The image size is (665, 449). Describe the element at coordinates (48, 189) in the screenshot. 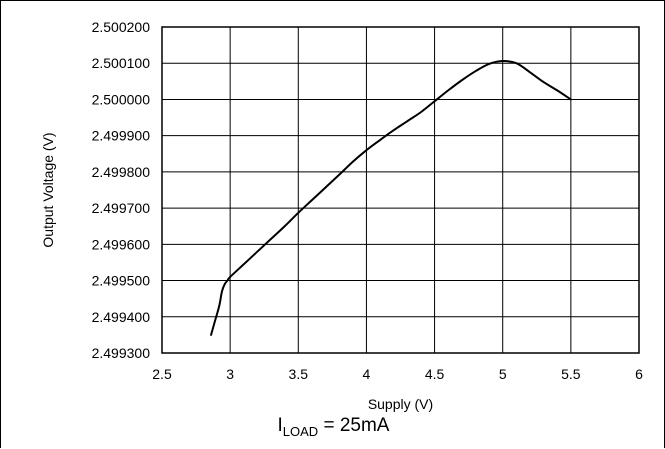

I see `y-axis-title: Output Voltage (V)` at that location.